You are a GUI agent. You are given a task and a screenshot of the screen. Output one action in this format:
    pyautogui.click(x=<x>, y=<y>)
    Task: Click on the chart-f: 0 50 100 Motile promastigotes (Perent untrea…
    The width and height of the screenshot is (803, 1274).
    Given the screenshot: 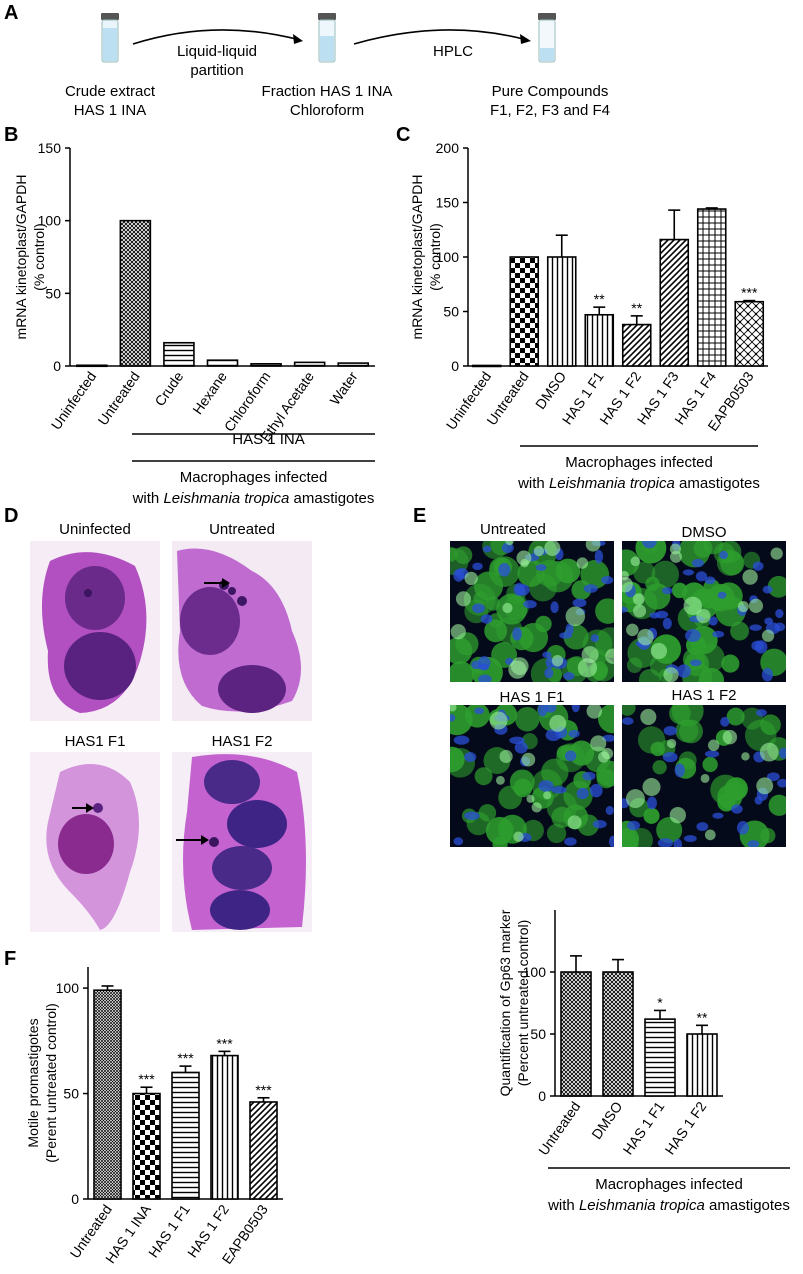 What is the action you would take?
    pyautogui.click(x=154, y=1117)
    